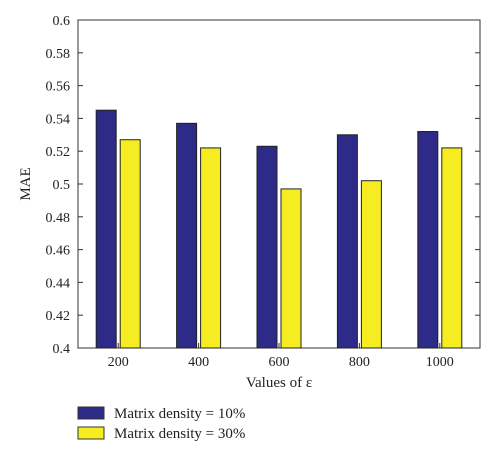 The image size is (500, 463). What do you see at coordinates (58, 218) in the screenshot?
I see `y-tick-label: 0.48` at bounding box center [58, 218].